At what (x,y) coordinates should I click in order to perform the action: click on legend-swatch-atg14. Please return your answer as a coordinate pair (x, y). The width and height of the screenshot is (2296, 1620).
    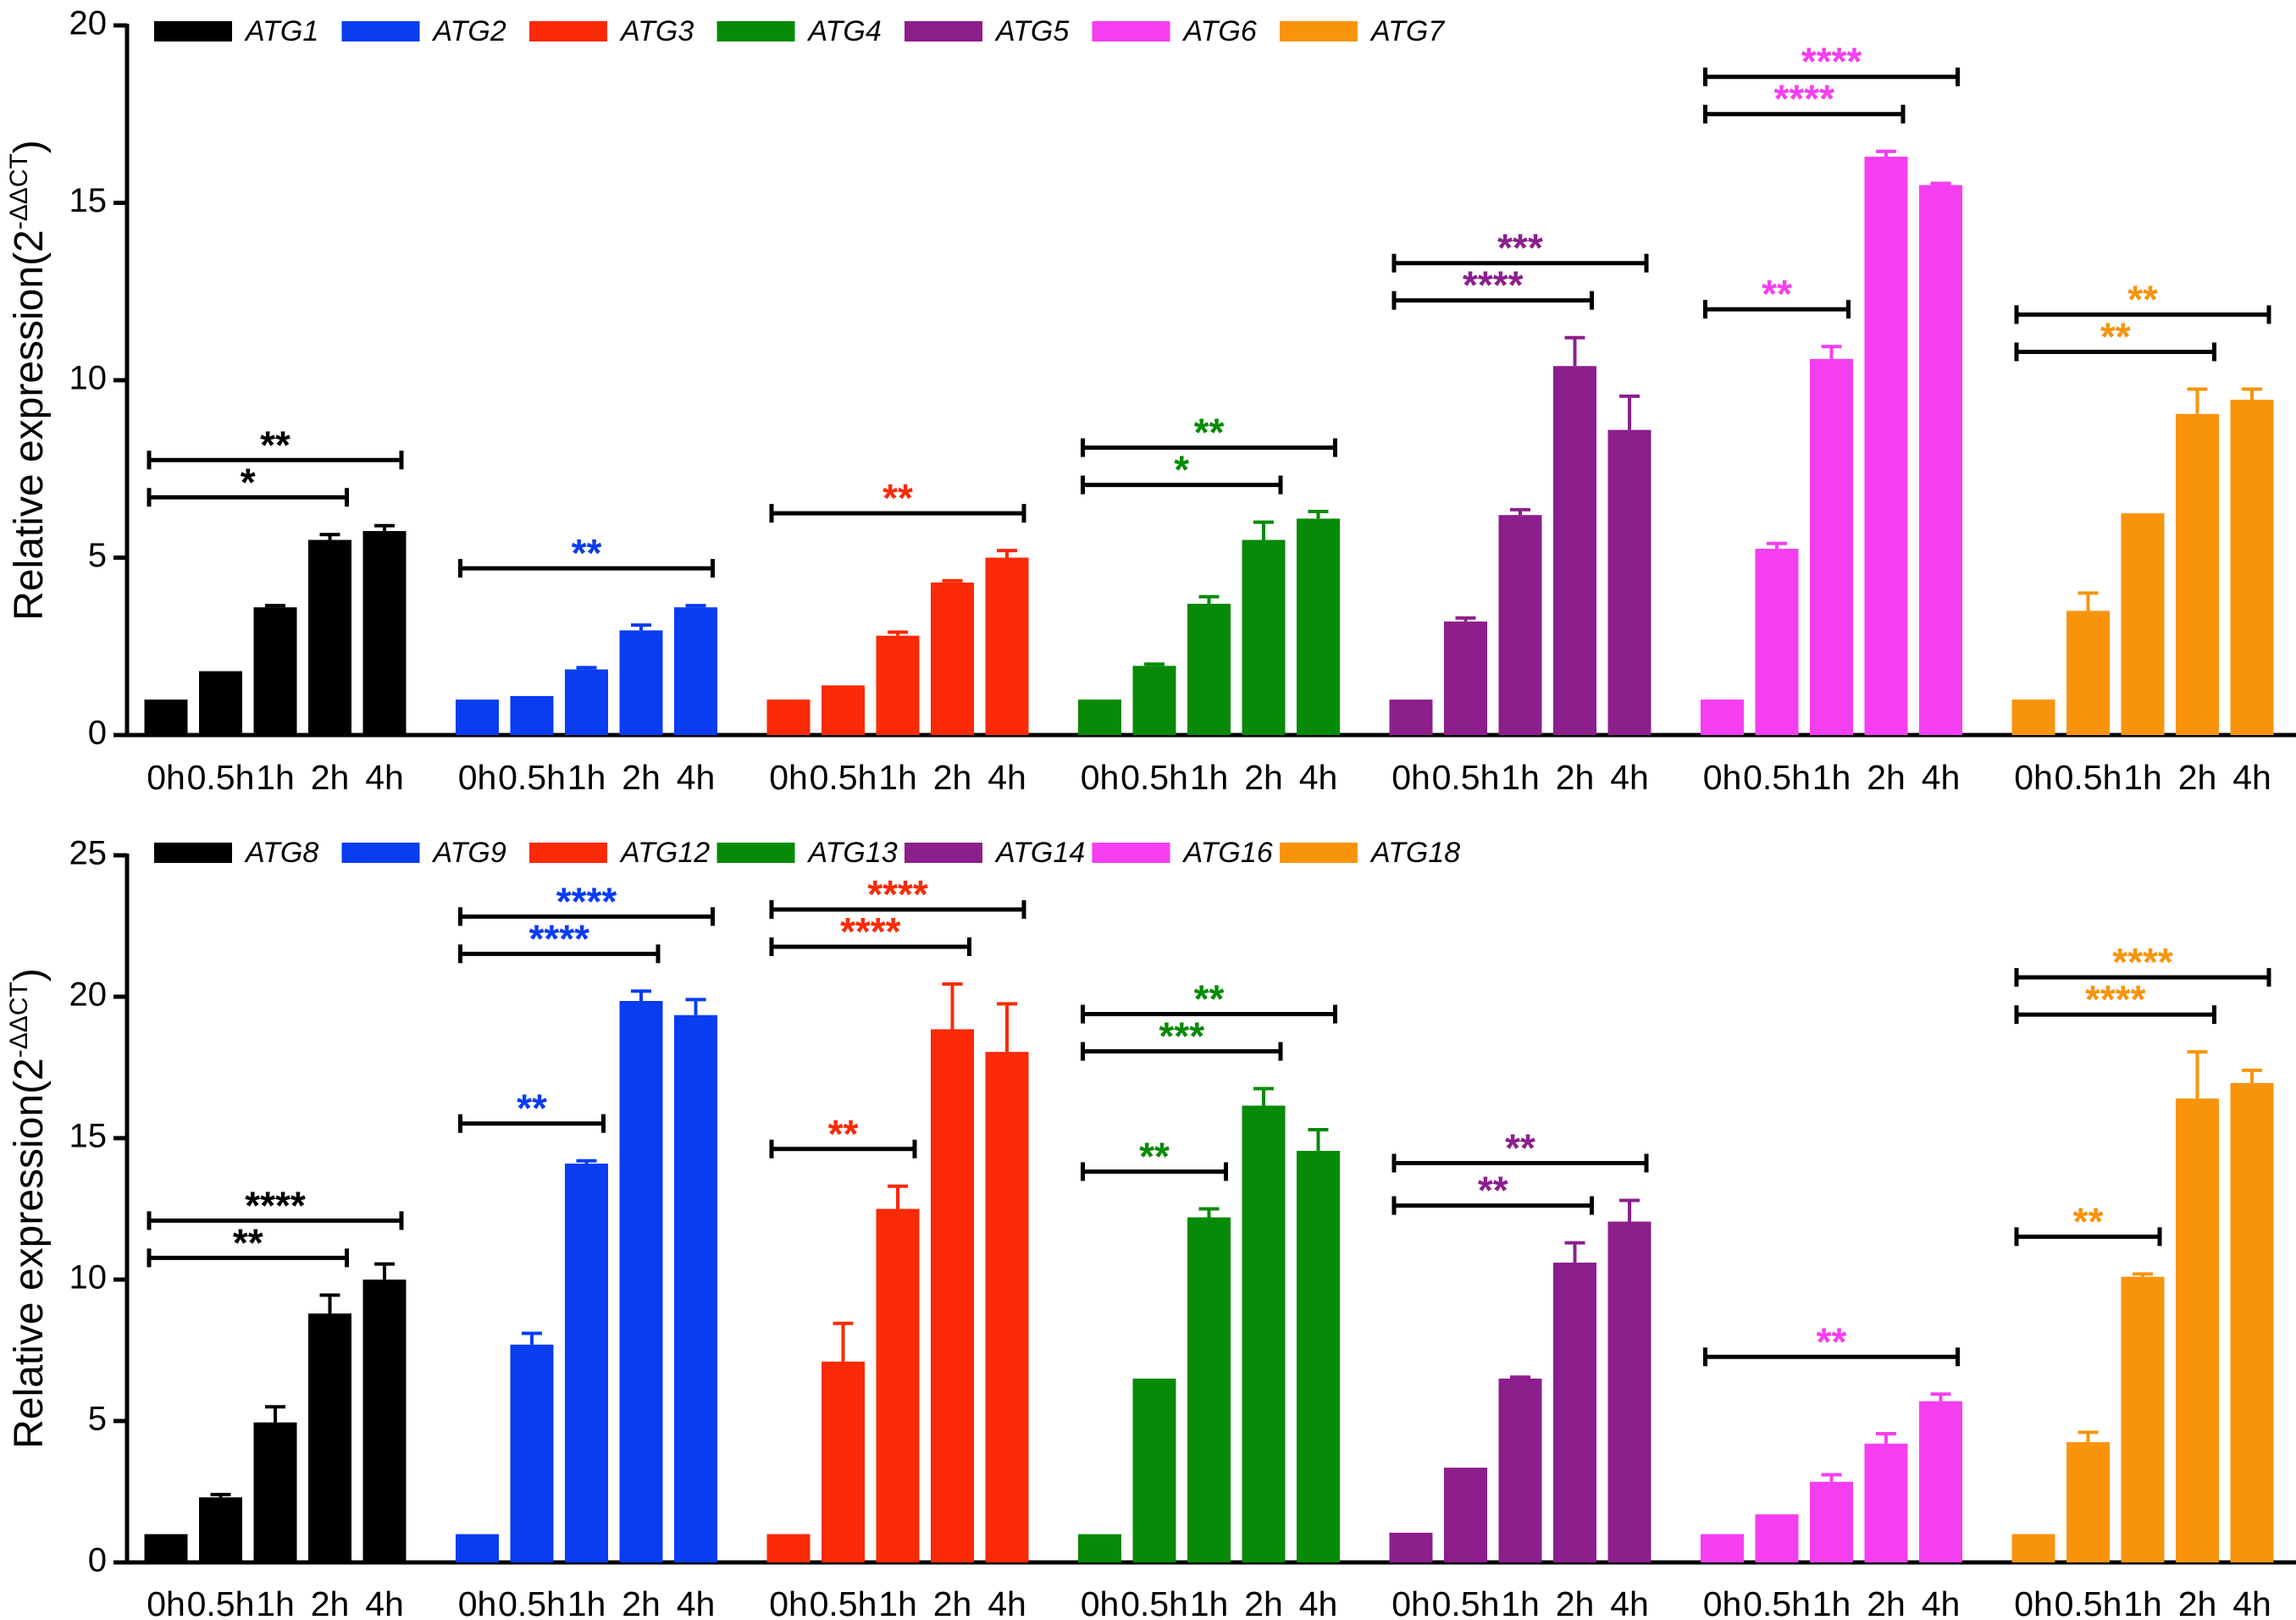
    Looking at the image, I should click on (943, 853).